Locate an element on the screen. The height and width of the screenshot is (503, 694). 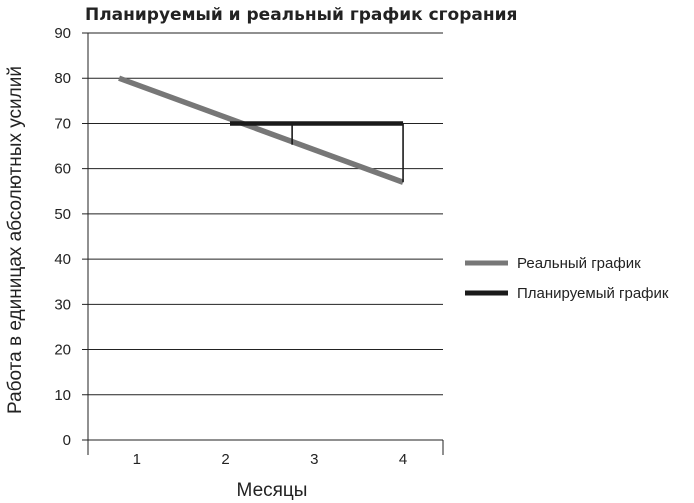
x-axis-ticks: 1 2 3 4 is located at coordinates (288, 454).